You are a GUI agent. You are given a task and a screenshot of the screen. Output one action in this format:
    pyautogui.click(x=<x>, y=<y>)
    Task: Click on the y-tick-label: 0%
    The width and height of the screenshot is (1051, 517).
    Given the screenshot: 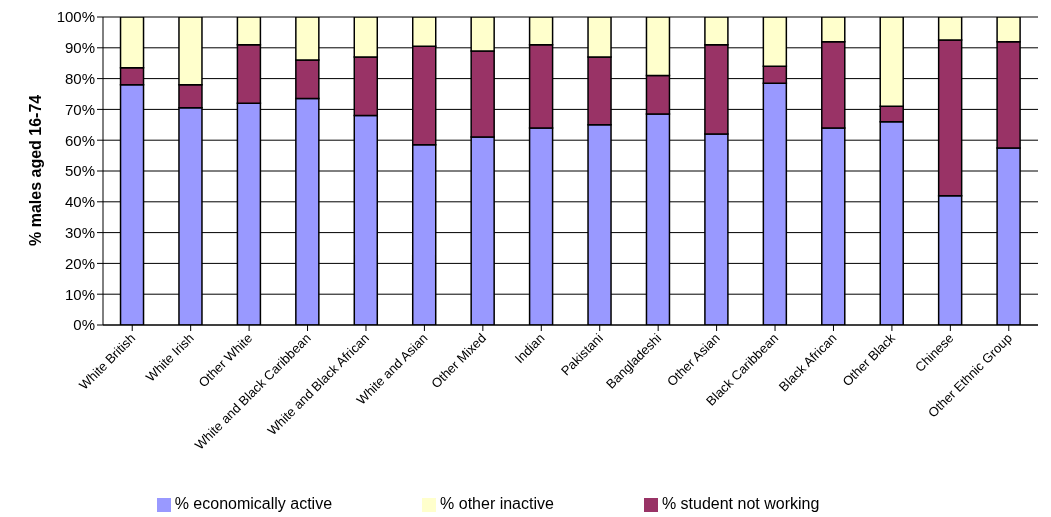 What is the action you would take?
    pyautogui.click(x=84, y=325)
    